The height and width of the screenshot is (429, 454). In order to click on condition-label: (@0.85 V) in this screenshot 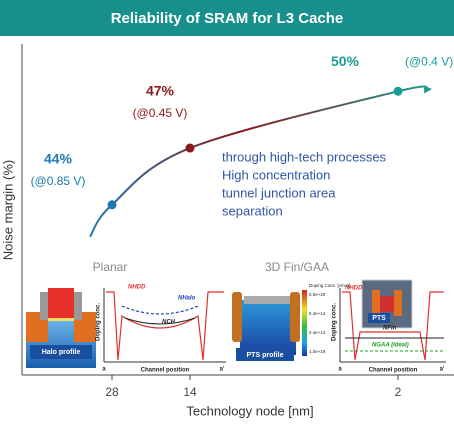, I will do `click(58, 181)`.